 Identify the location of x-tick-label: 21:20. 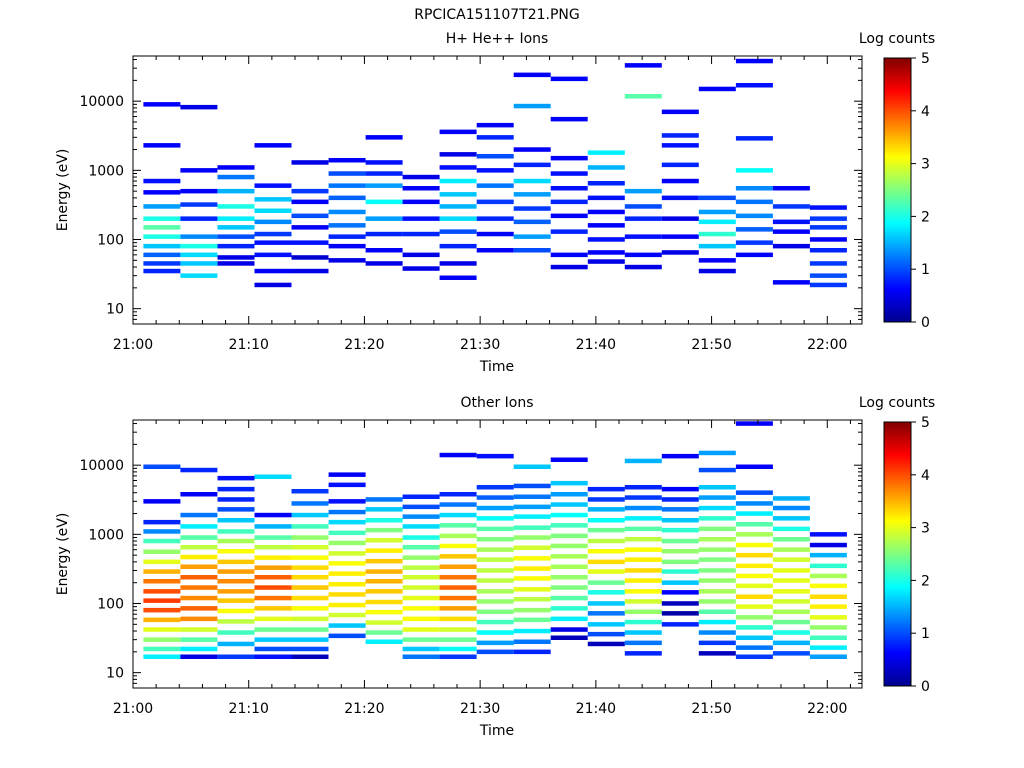
(364, 345).